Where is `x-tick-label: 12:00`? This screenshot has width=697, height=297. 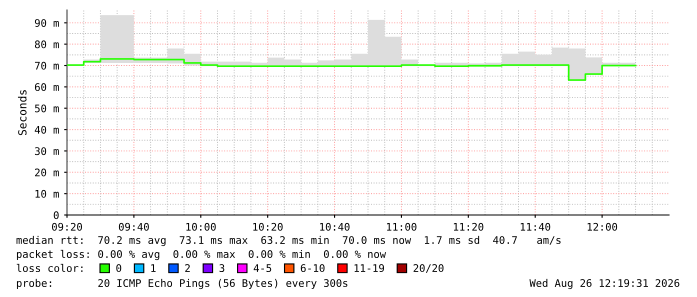 x-tick-label: 12:00 is located at coordinates (603, 226).